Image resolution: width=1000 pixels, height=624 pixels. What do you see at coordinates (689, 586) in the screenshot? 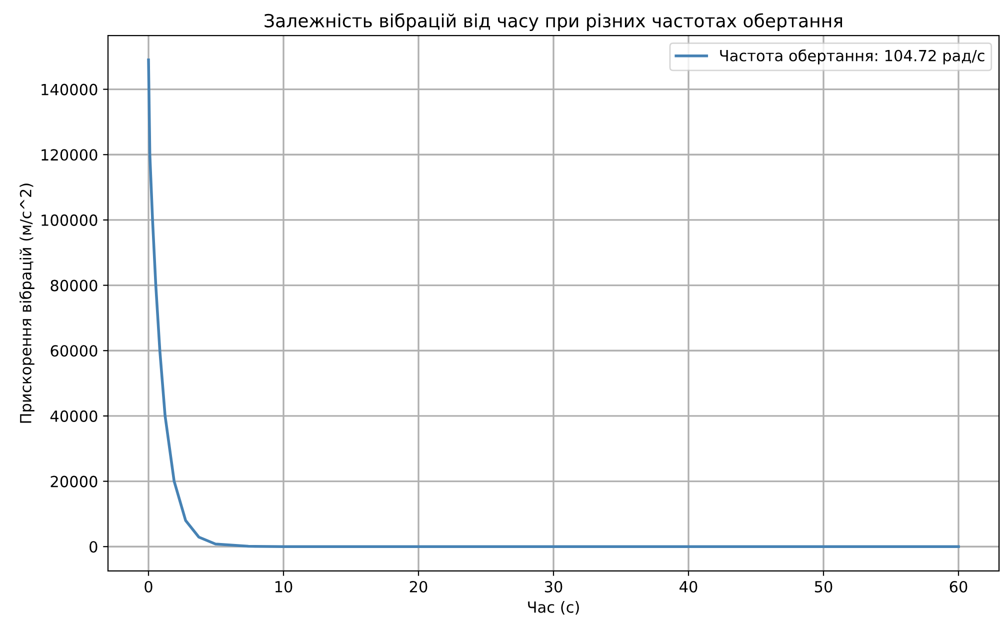
I see `x-tick-label: 40` at bounding box center [689, 586].